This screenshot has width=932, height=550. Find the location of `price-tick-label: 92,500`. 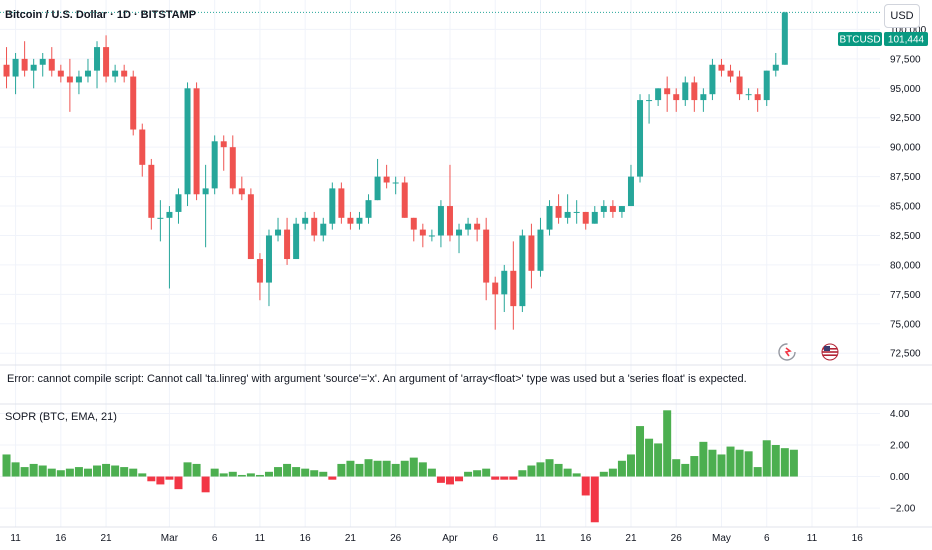

price-tick-label: 92,500 is located at coordinates (905, 118).